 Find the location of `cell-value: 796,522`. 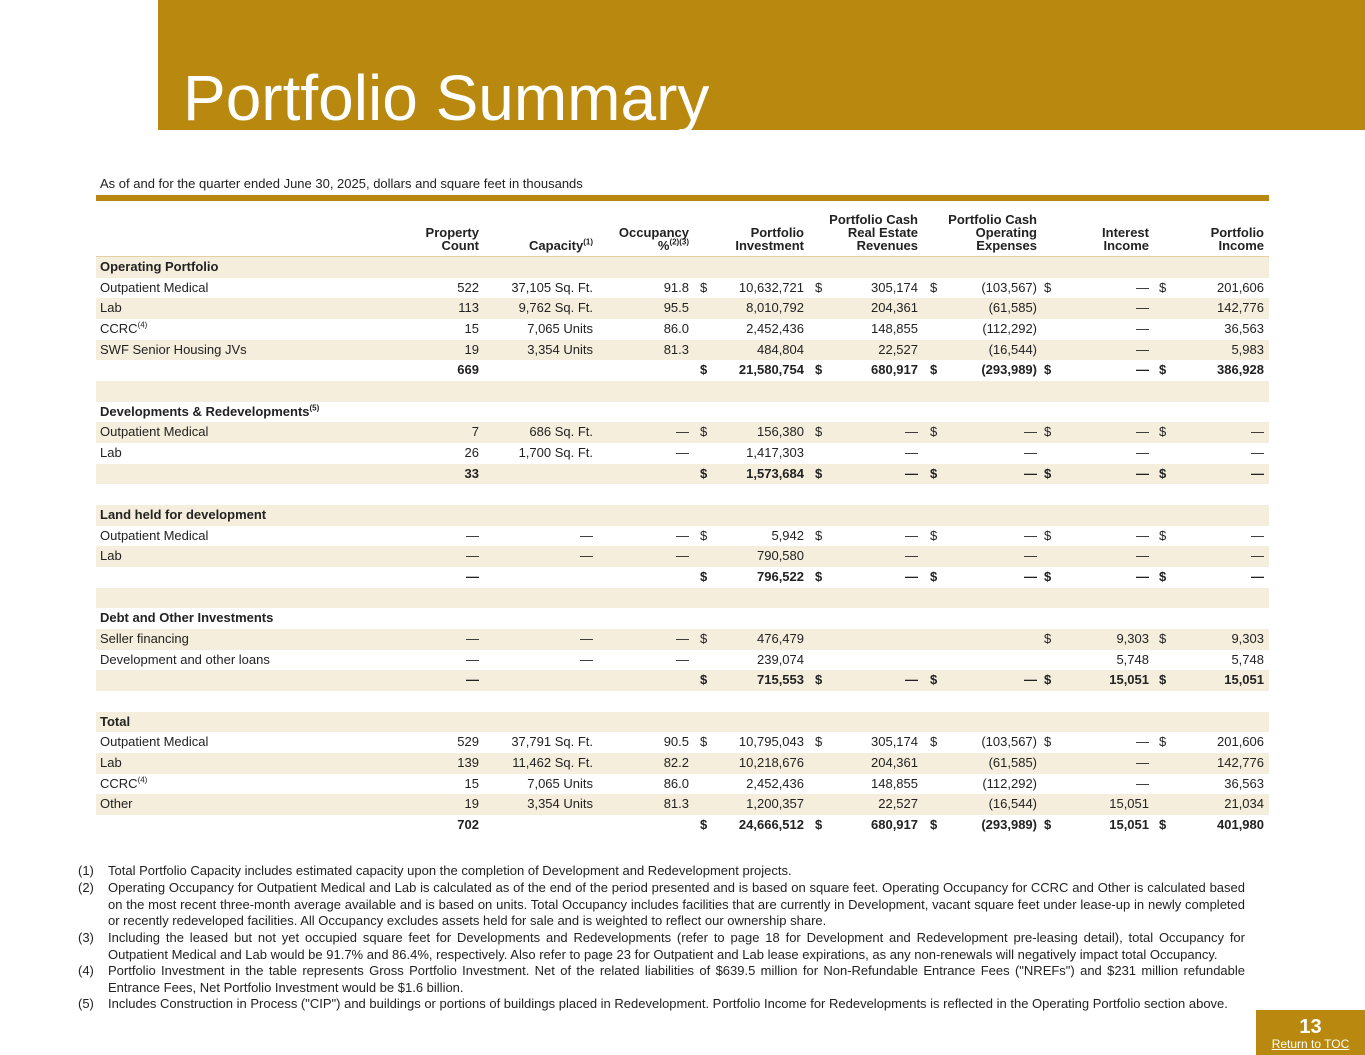

cell-value: 796,522 is located at coordinates (780, 577).